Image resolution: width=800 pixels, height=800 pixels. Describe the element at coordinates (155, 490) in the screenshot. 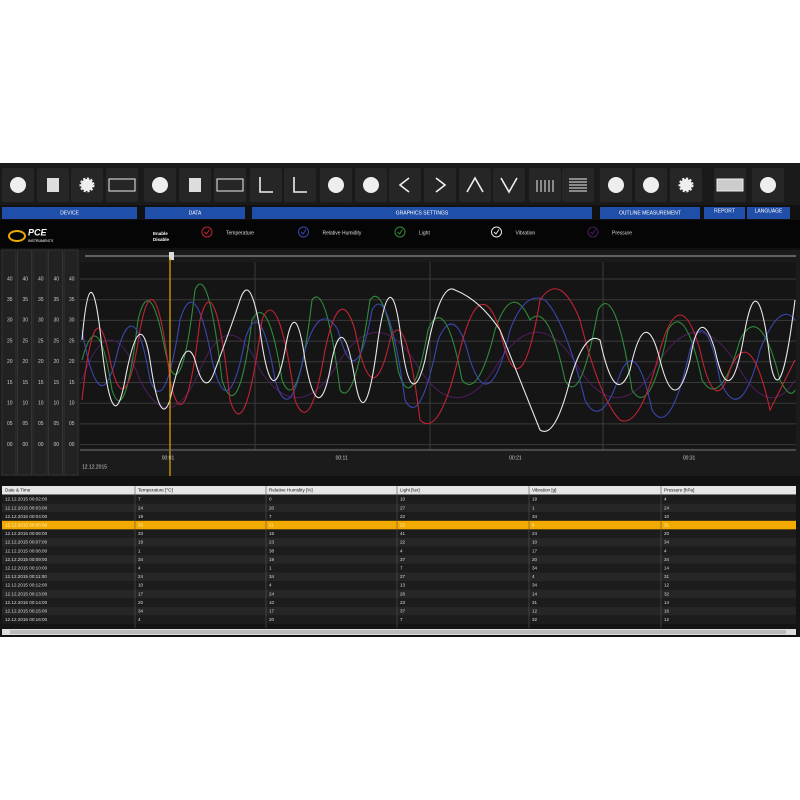

I see `column-header: Temperature [°C]` at that location.